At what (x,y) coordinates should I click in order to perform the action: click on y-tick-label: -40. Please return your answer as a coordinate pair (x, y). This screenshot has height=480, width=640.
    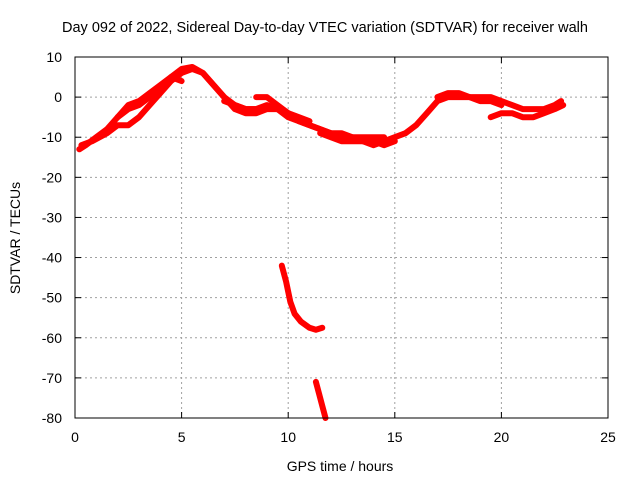
    Looking at the image, I should click on (52, 258).